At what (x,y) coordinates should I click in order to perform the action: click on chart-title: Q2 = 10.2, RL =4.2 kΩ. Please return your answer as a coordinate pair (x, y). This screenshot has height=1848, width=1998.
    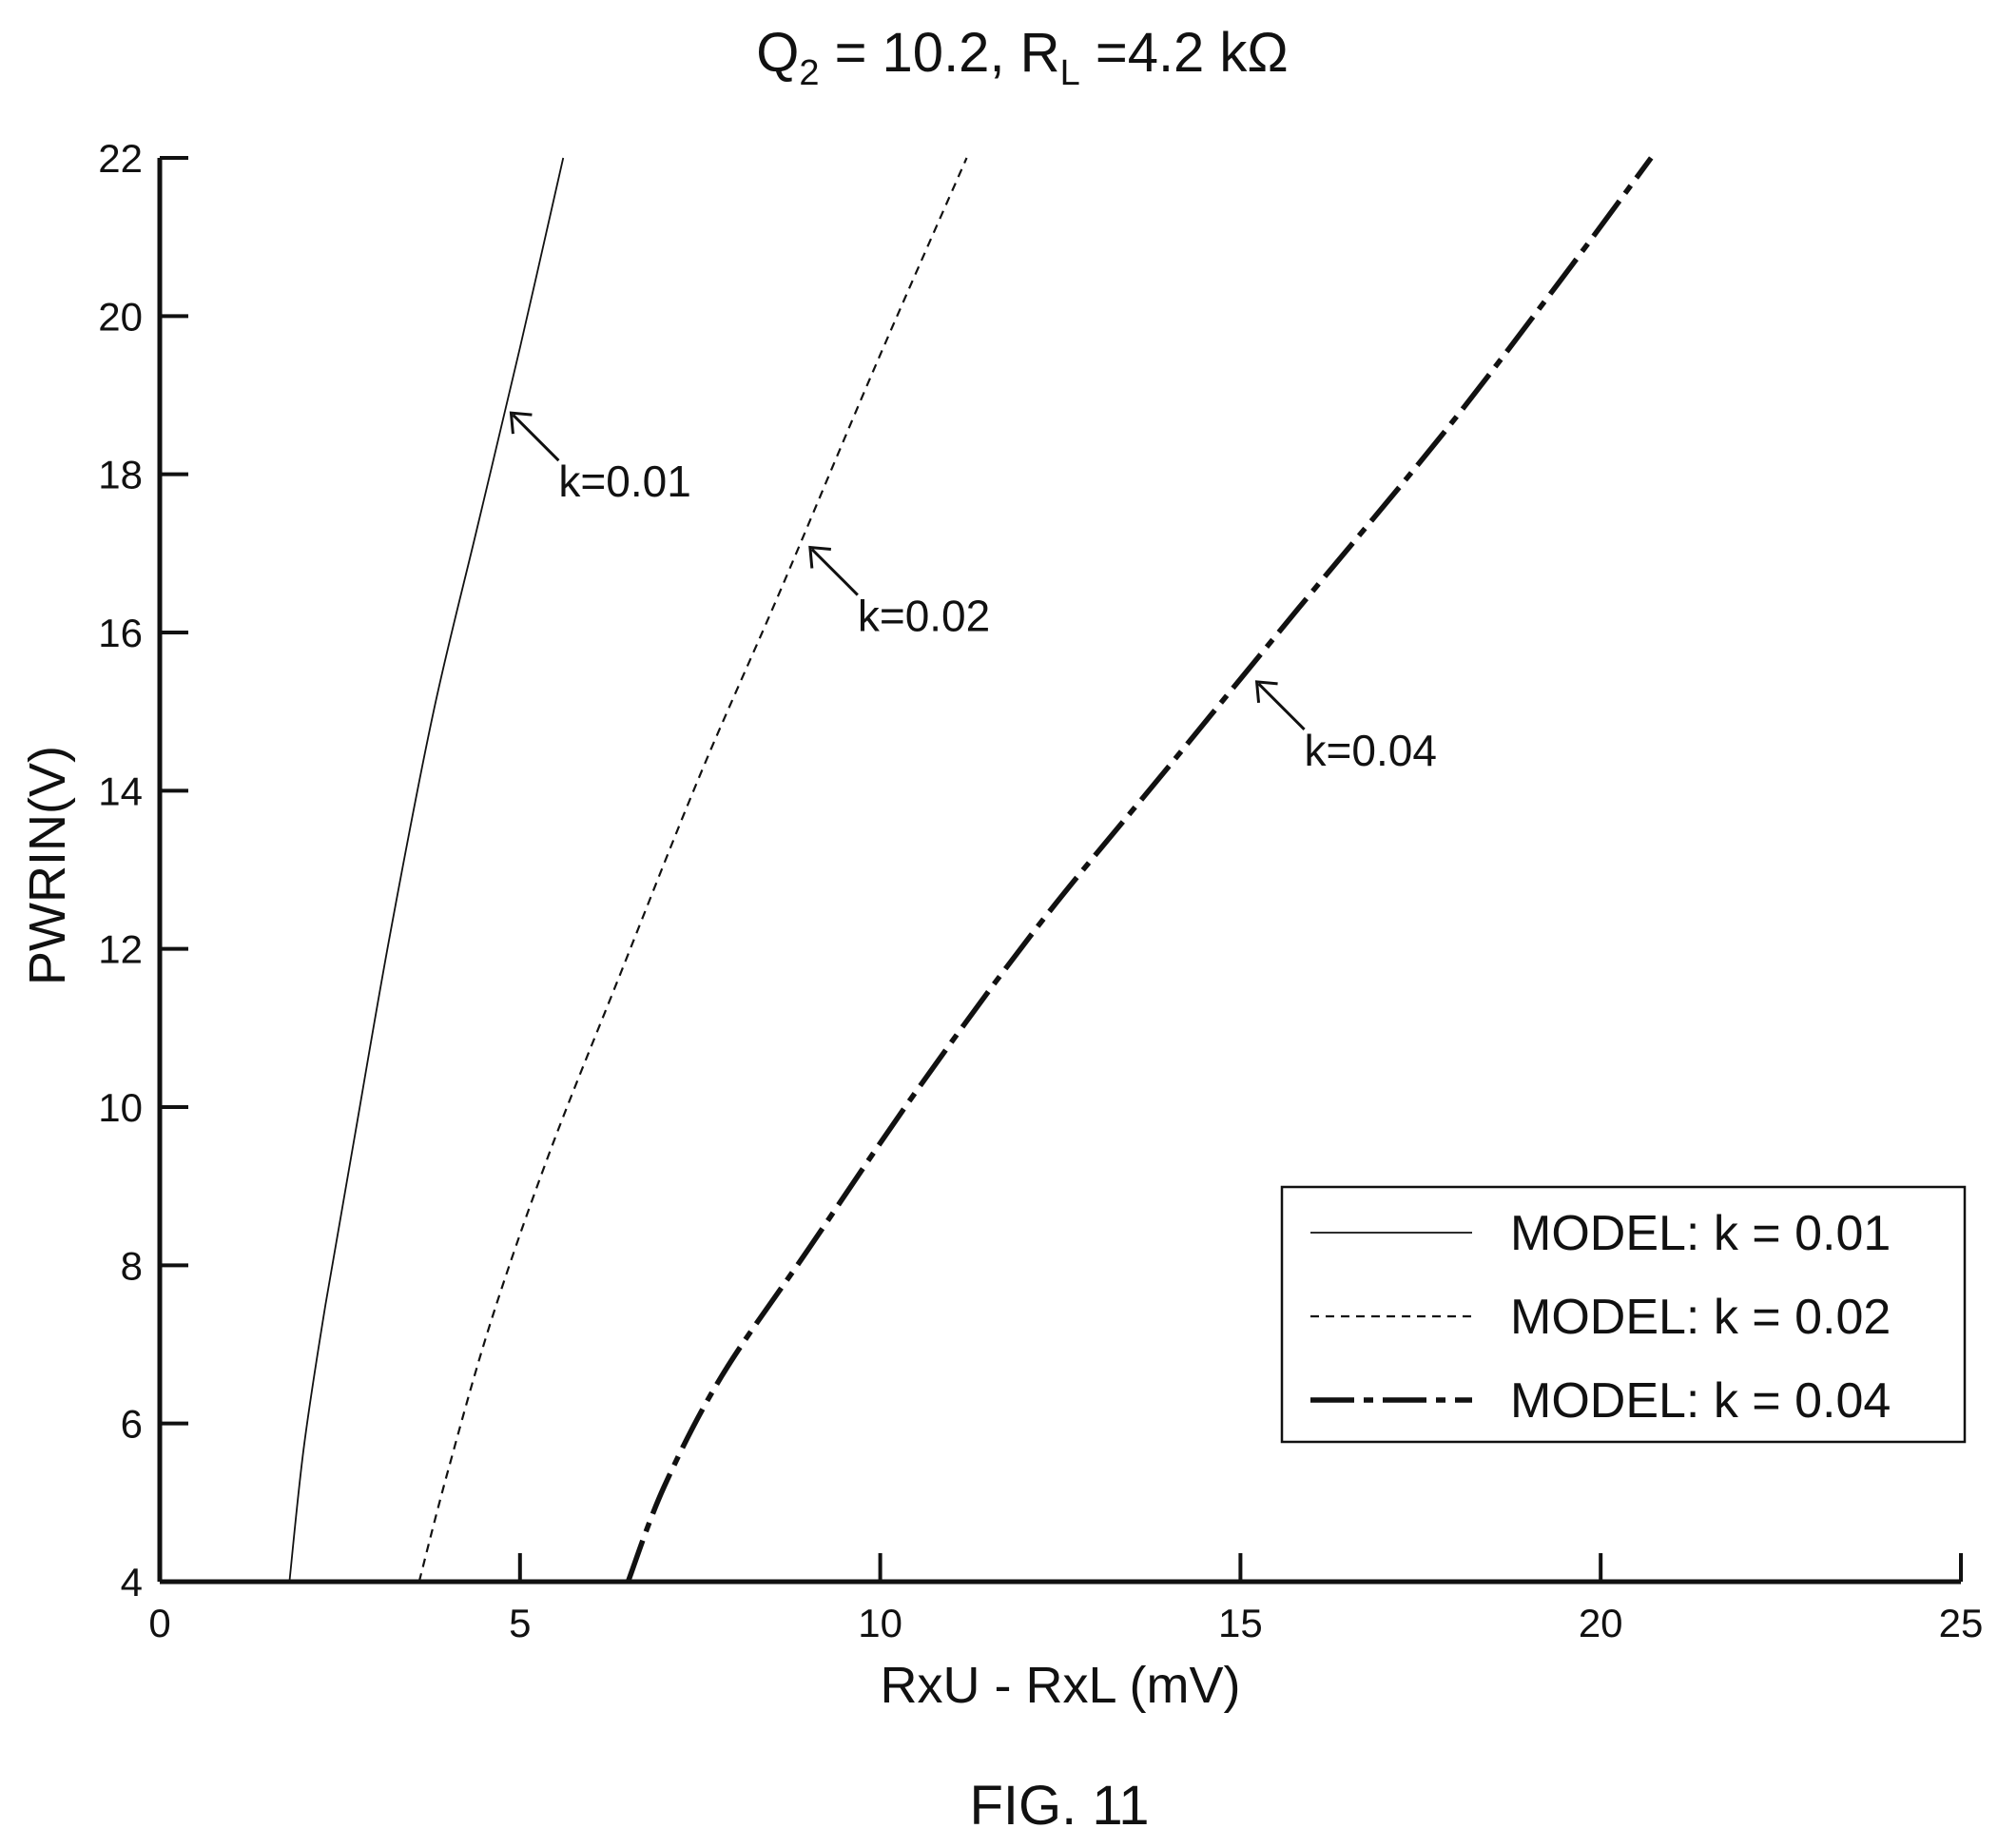
    Looking at the image, I should click on (1022, 57).